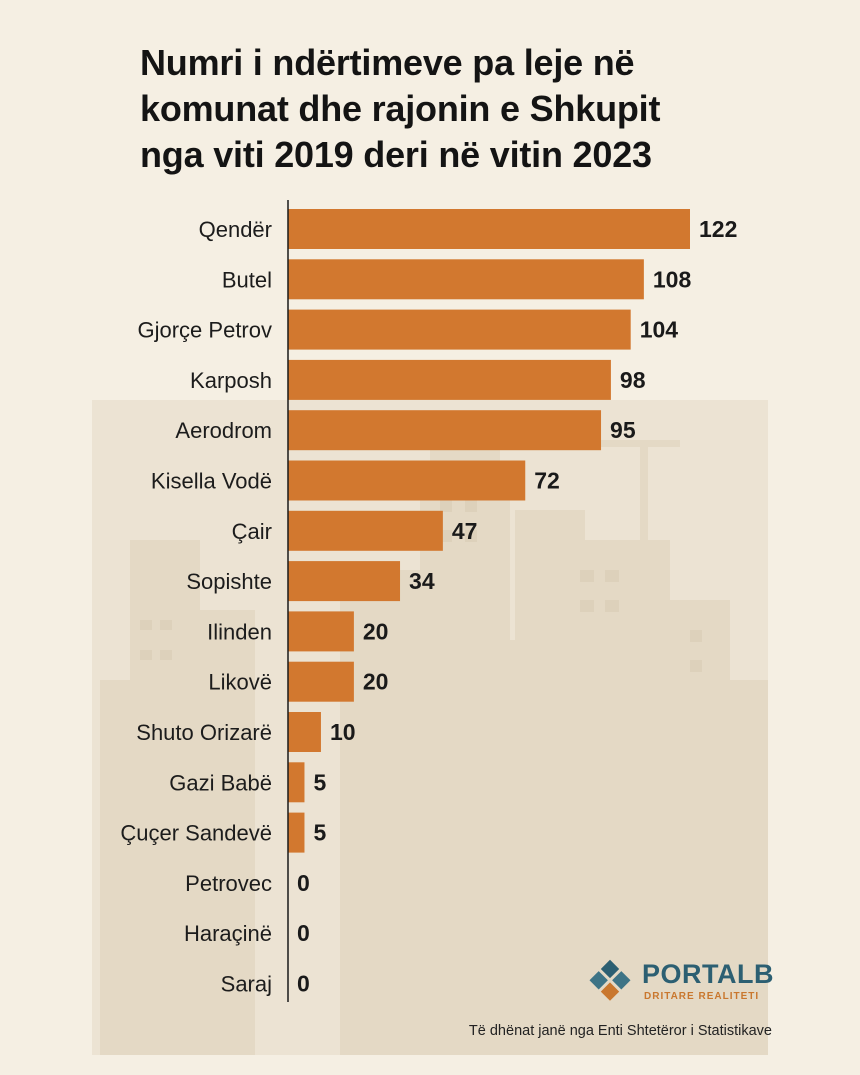 The width and height of the screenshot is (860, 1075). What do you see at coordinates (387, 62) in the screenshot?
I see `title-line-1: Numri i ndërtimeve pa leje në` at bounding box center [387, 62].